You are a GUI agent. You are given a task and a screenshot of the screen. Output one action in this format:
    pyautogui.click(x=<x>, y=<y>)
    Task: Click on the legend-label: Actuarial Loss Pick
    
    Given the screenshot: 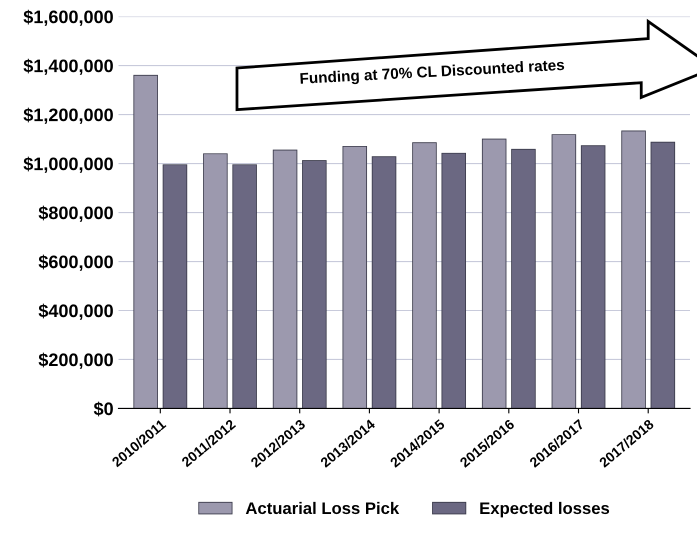 What is the action you would take?
    pyautogui.click(x=323, y=508)
    